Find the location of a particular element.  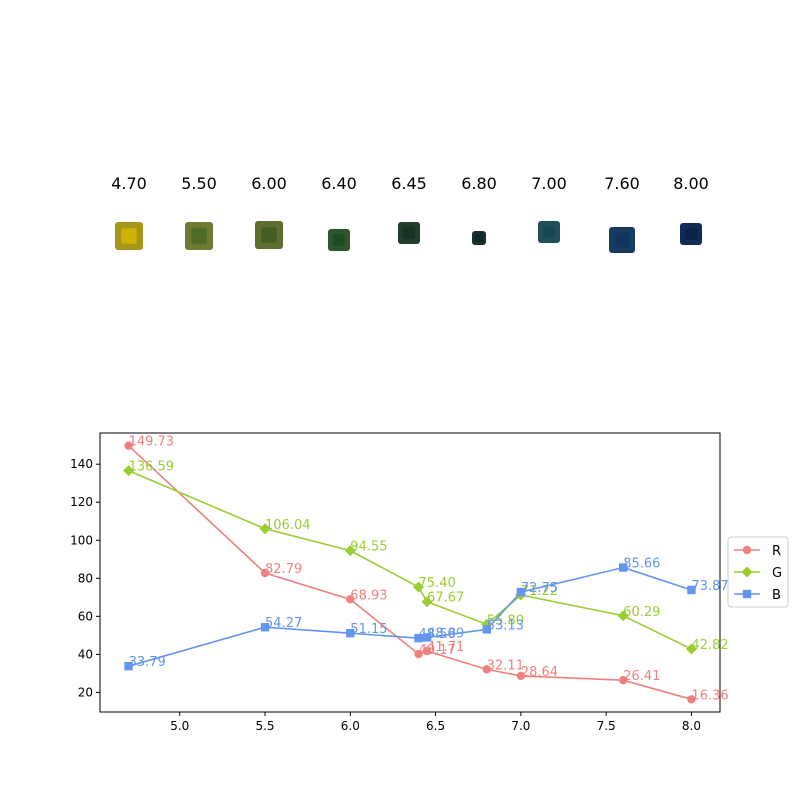

data-label: 71.22 is located at coordinates (539, 591).